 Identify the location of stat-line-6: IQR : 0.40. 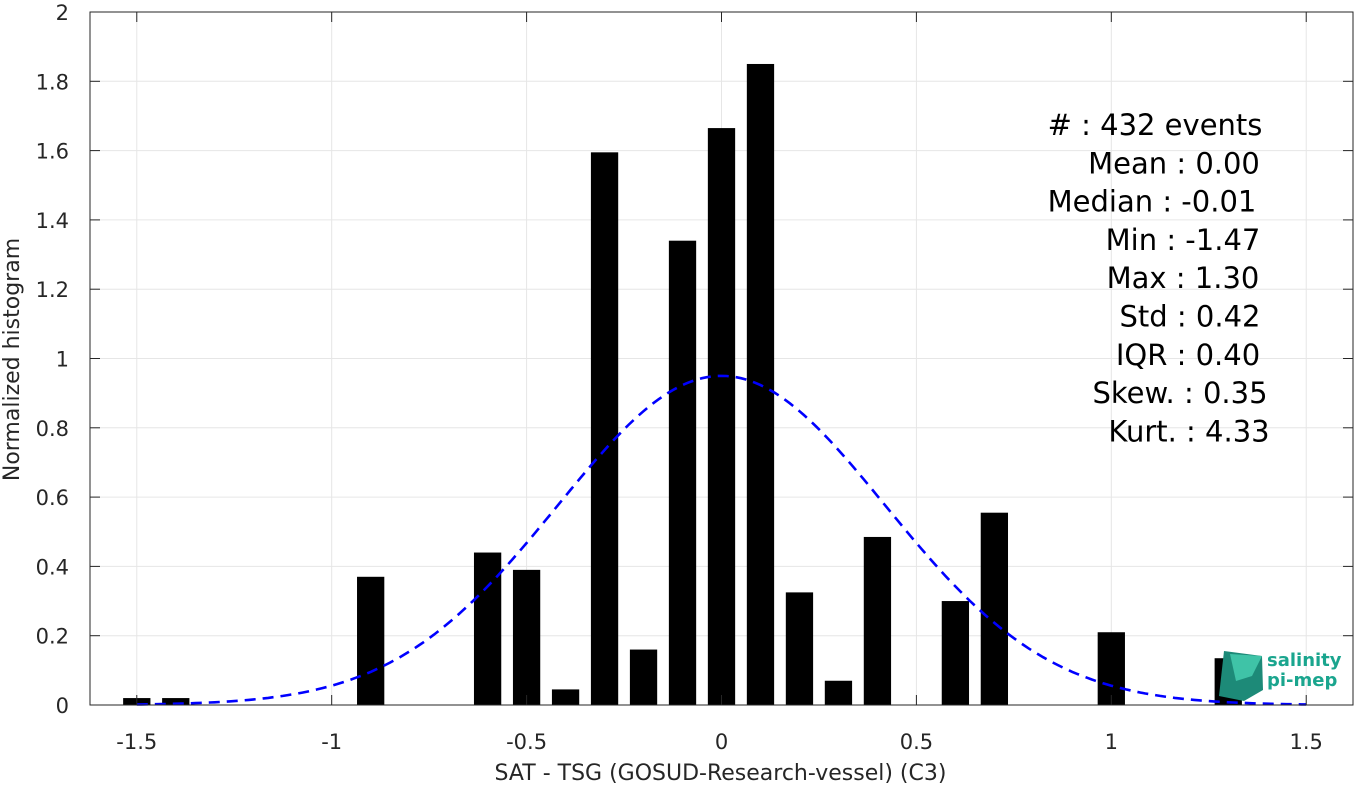
(1188, 355).